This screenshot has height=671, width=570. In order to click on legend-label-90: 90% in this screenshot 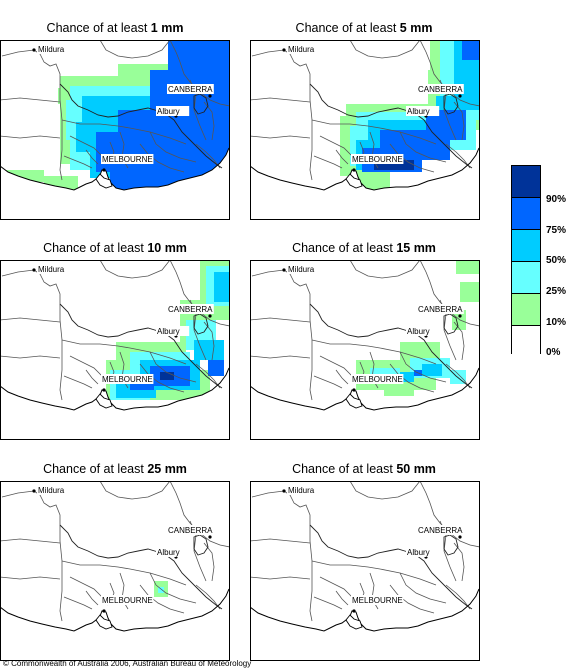, I will do `click(556, 199)`.